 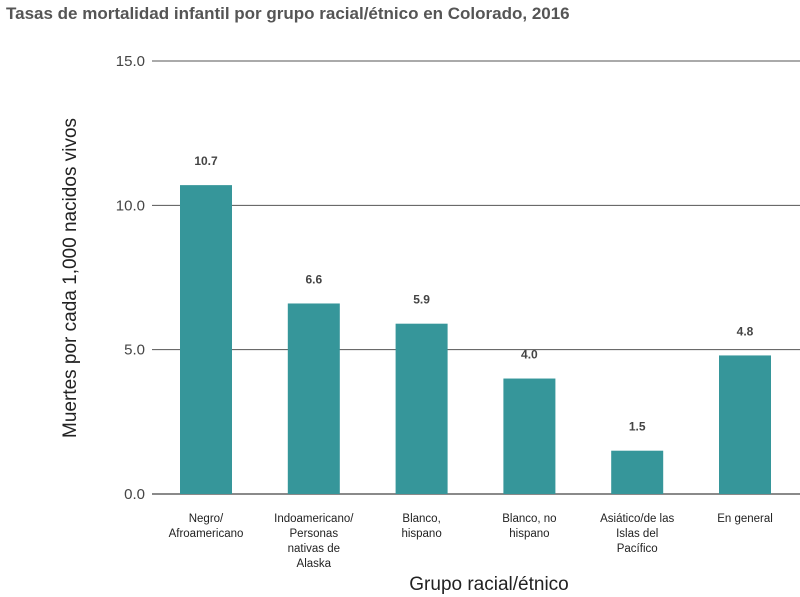 I want to click on category-label: Blanco, hispano, so click(x=421, y=526).